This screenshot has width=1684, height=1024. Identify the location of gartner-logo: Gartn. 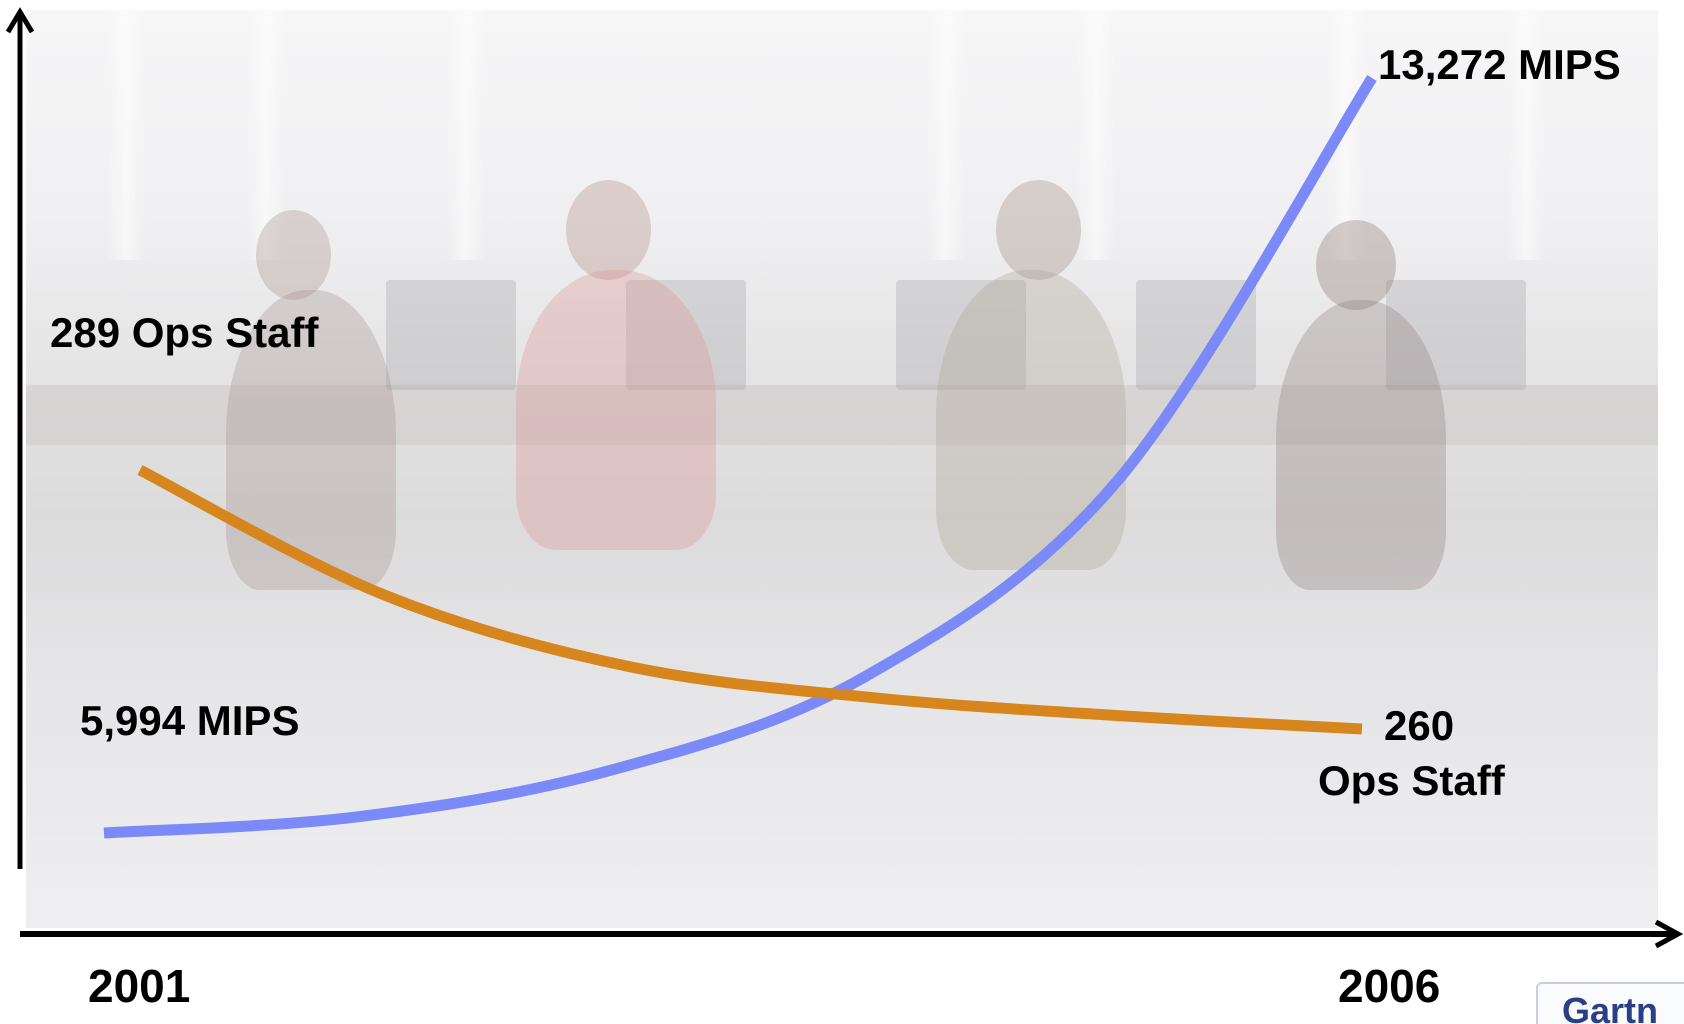
(1610, 1003).